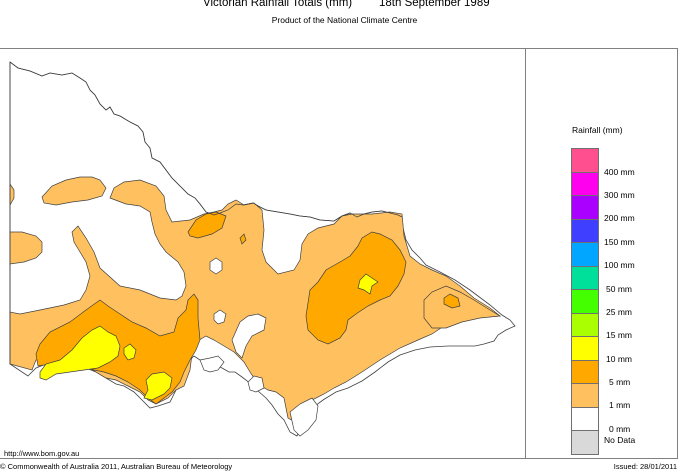 The image size is (680, 473). Describe the element at coordinates (645, 466) in the screenshot. I see `issued-date: Issued: 28/01/2011` at that location.